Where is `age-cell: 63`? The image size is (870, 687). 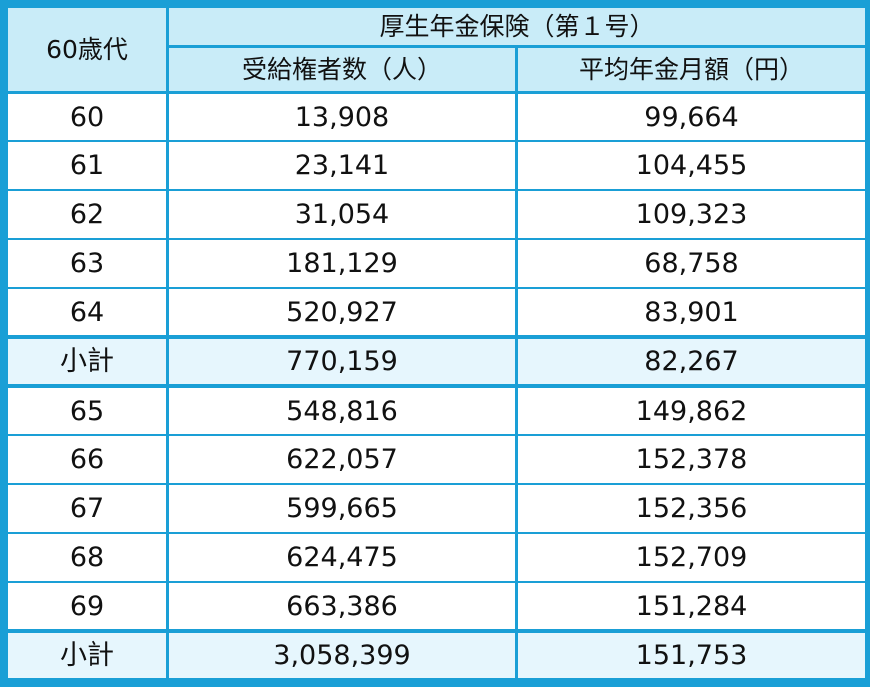 age-cell: 63 is located at coordinates (87, 264).